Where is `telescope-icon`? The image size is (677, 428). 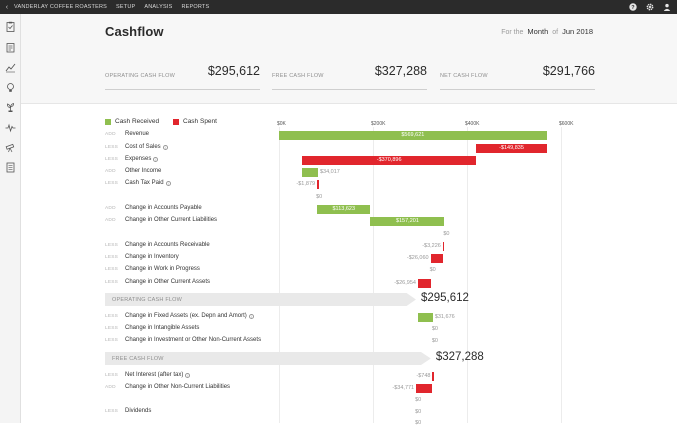
telescope-icon is located at coordinates (10, 146).